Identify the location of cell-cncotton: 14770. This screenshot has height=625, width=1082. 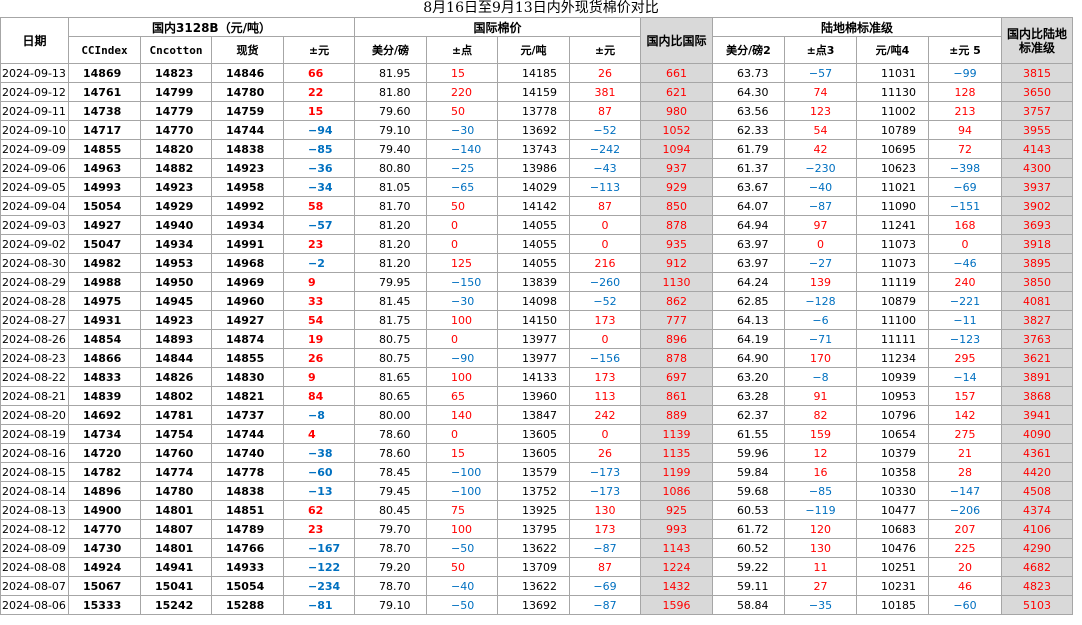
(176, 130).